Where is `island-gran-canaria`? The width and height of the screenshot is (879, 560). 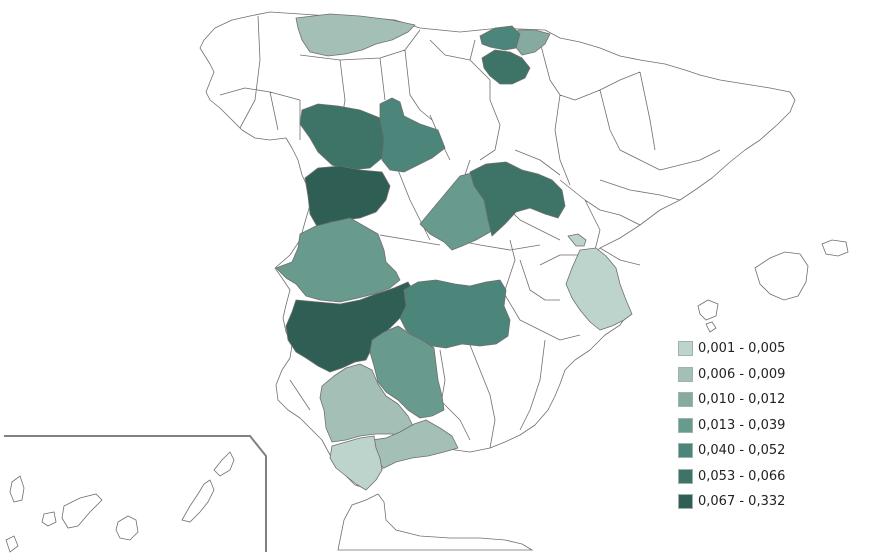
island-gran-canaria is located at coordinates (127, 528).